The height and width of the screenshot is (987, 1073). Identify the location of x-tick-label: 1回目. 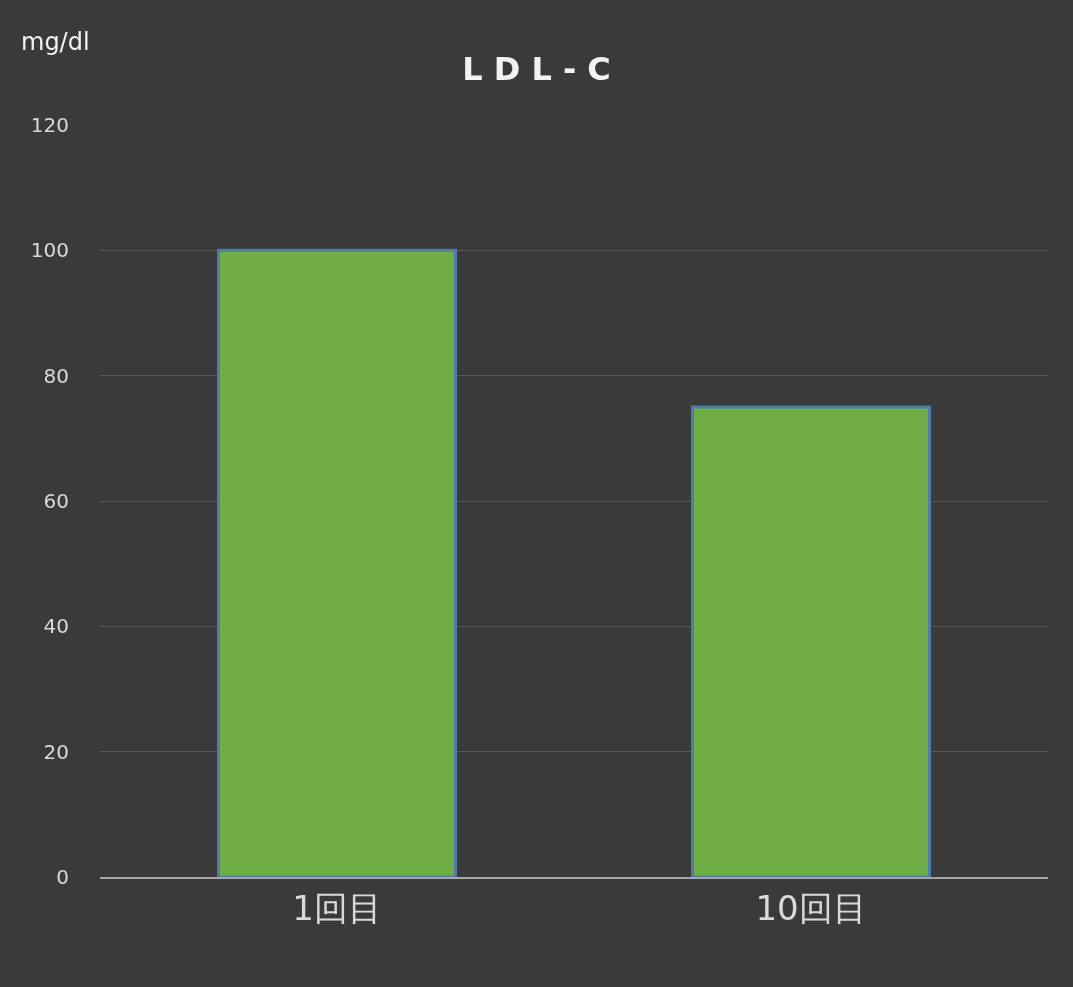
(337, 907).